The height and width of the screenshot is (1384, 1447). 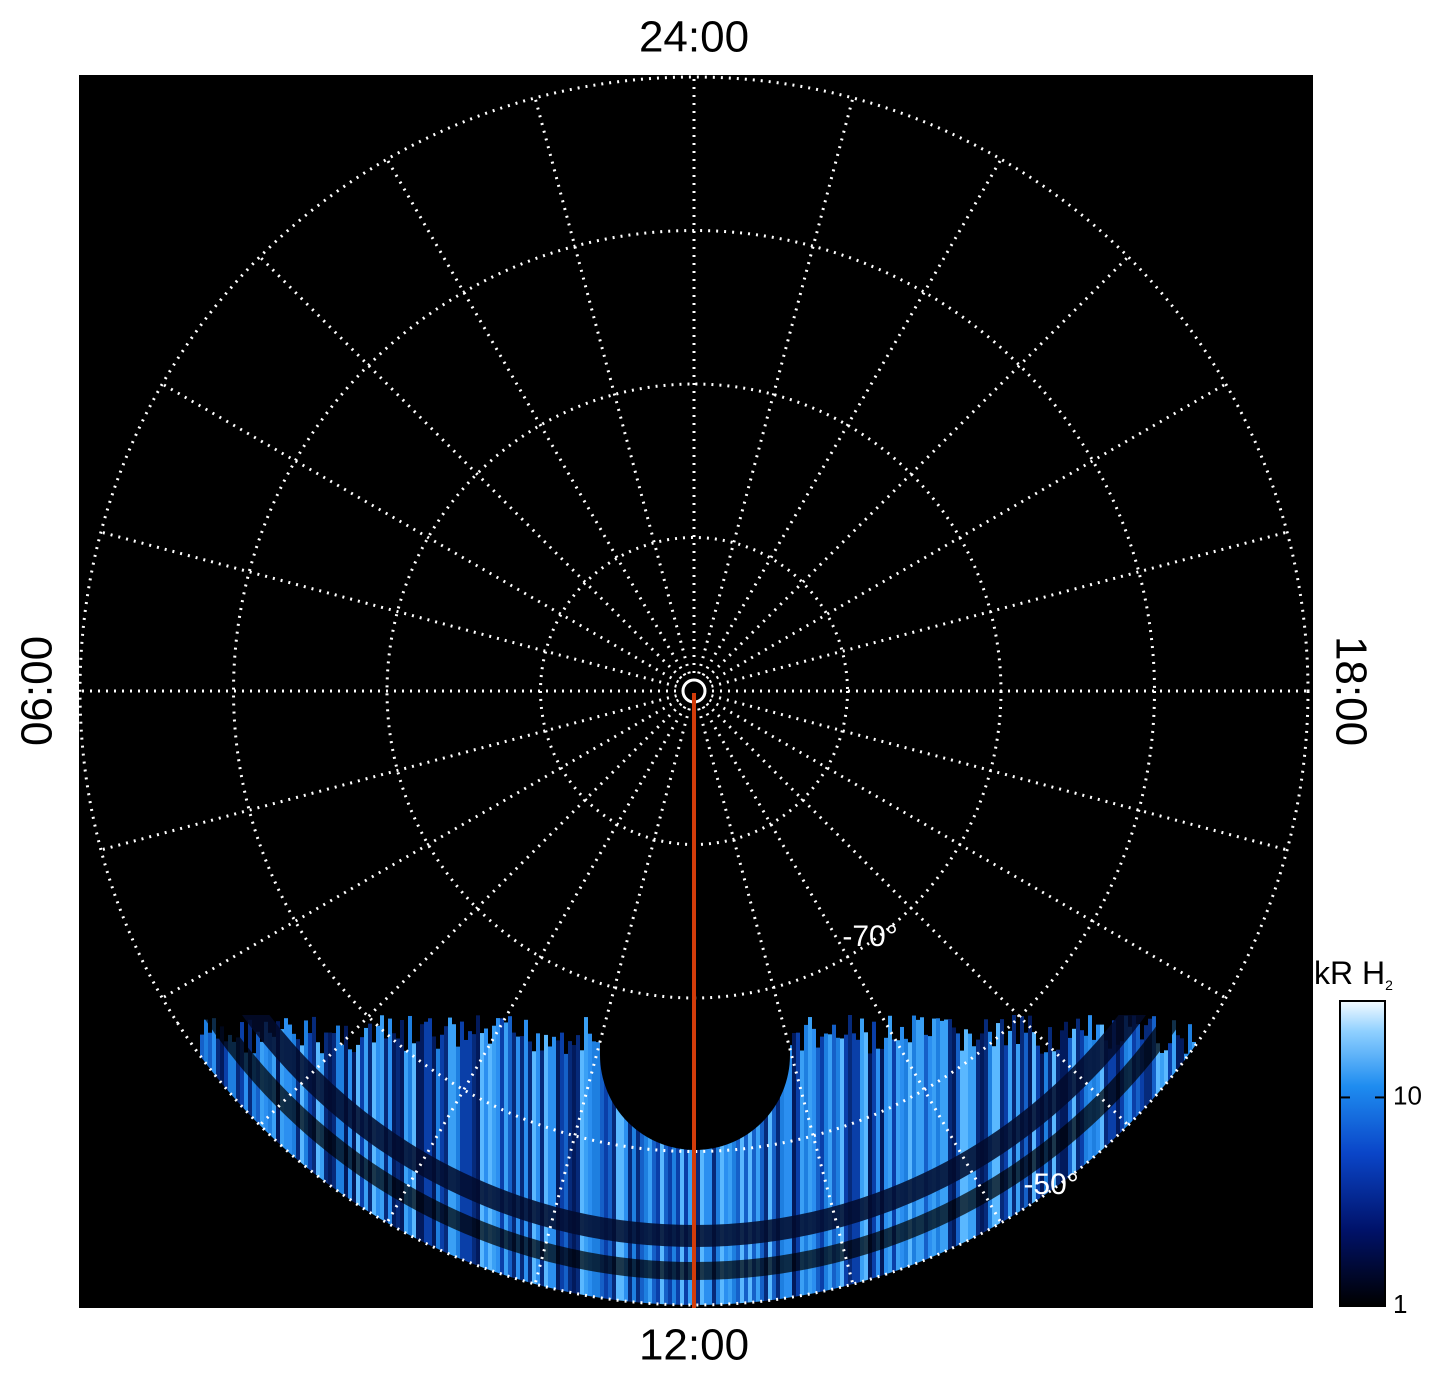 I want to click on colorbar-label: kR H2, so click(x=1353, y=973).